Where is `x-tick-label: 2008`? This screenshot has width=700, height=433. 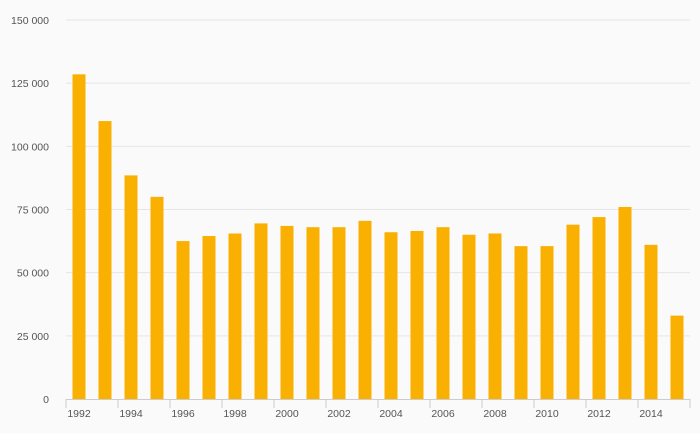
x-tick-label: 2008 is located at coordinates (495, 414).